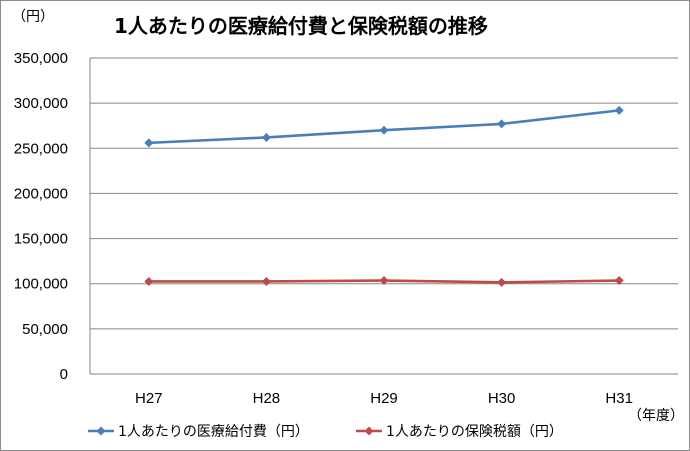 The height and width of the screenshot is (451, 690). I want to click on x-tick-label: H31, so click(619, 398).